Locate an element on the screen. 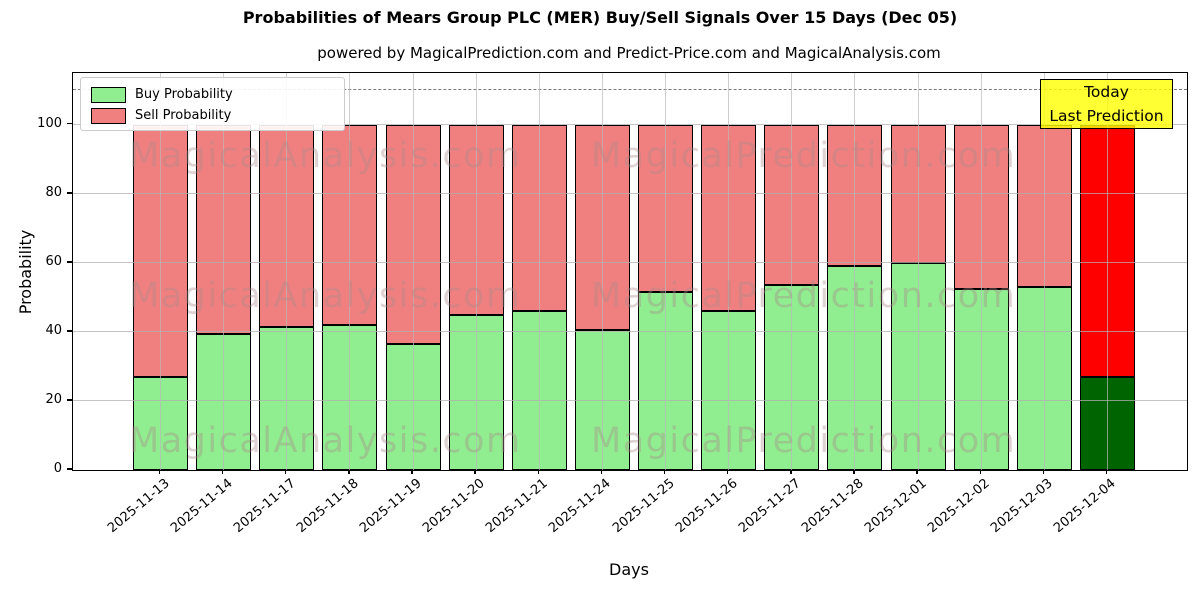  today-annotation-line2: Last Prediction is located at coordinates (1106, 116).